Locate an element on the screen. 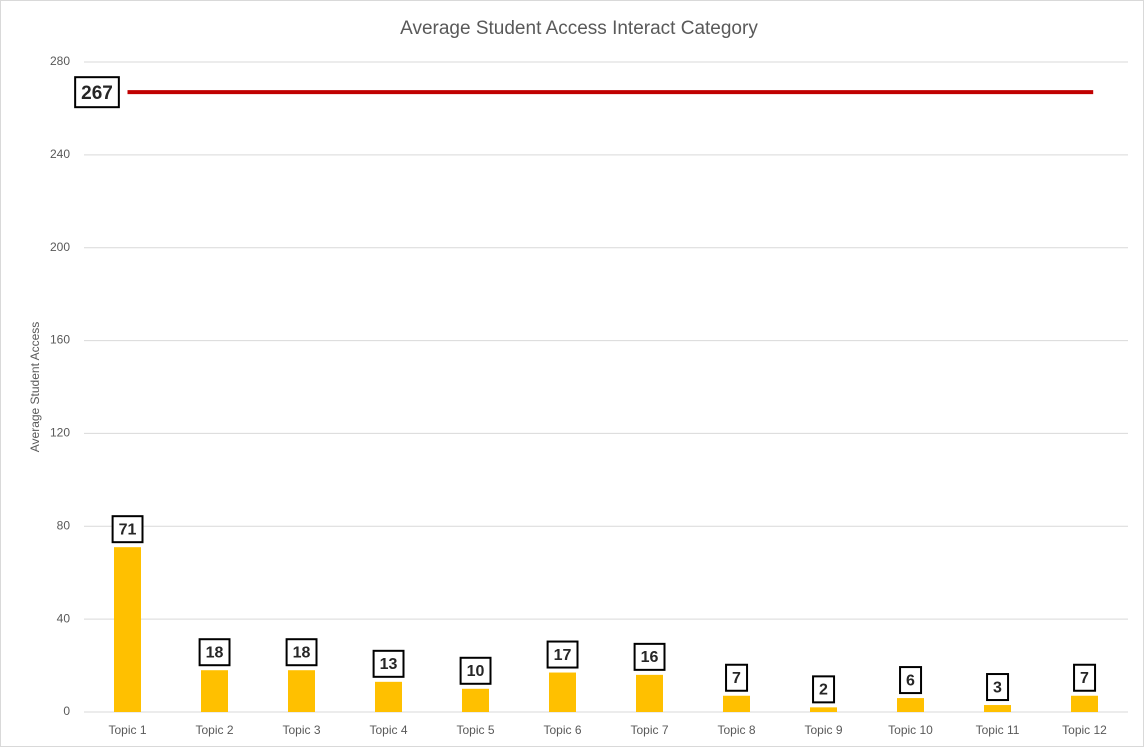 The width and height of the screenshot is (1144, 747). y-tick-label: 240 is located at coordinates (60, 154).